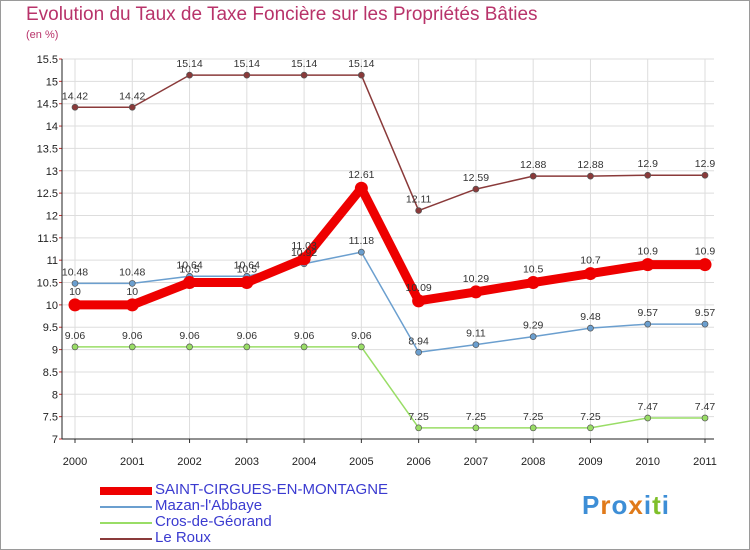 This screenshot has width=750, height=550. Describe the element at coordinates (132, 272) in the screenshot. I see `data-label-mazan-2001: 10.48` at that location.